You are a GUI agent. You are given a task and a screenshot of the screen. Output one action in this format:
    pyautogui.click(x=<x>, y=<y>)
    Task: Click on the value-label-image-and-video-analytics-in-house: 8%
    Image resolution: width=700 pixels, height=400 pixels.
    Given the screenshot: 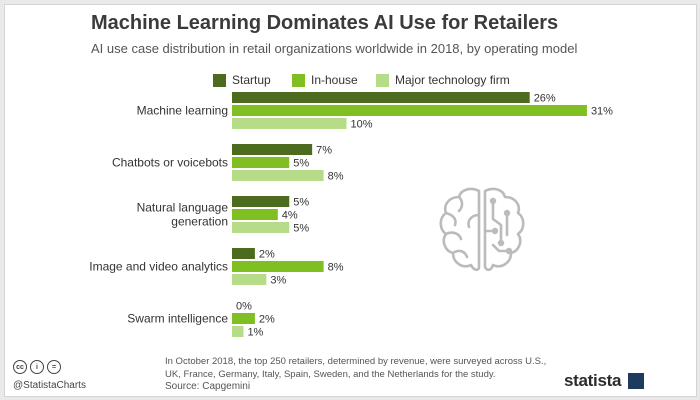 What is the action you would take?
    pyautogui.click(x=336, y=268)
    